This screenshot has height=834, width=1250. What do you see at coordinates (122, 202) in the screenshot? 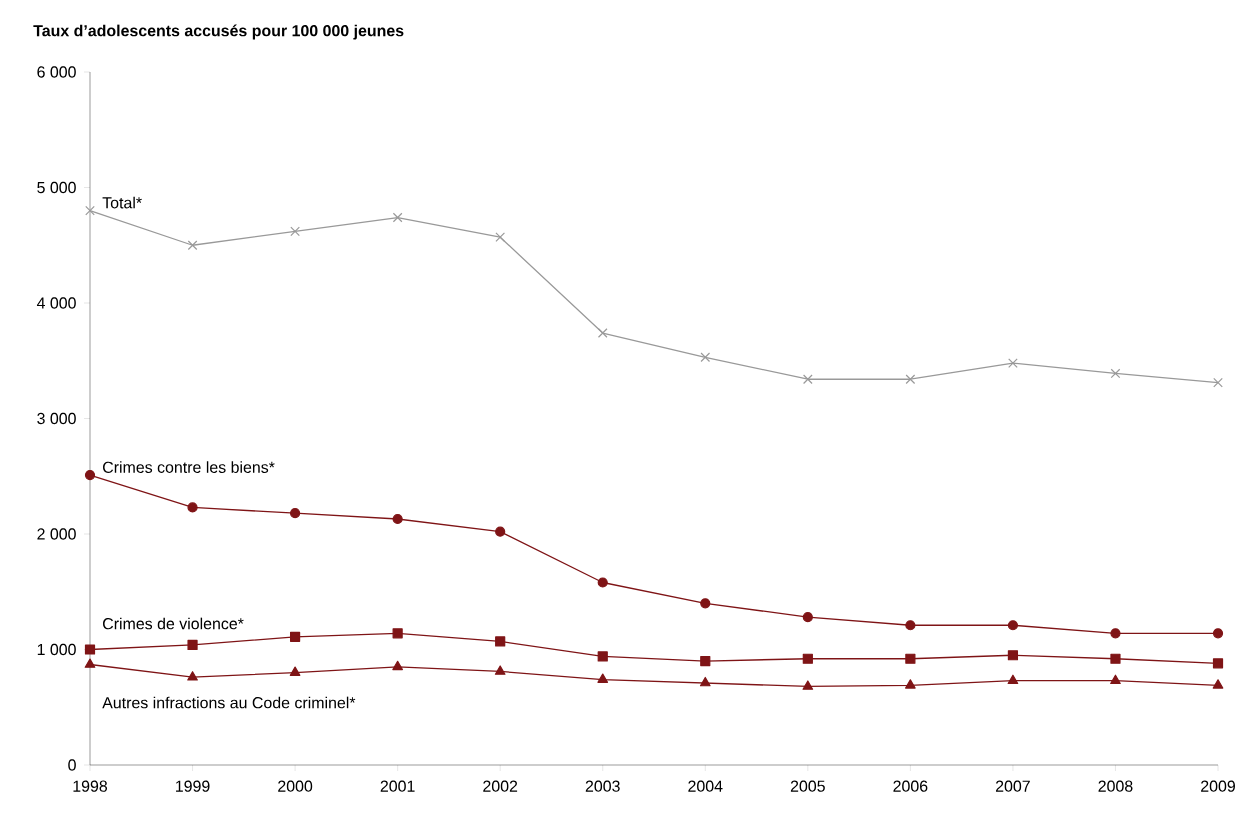
I see `series-label: Total*` at bounding box center [122, 202].